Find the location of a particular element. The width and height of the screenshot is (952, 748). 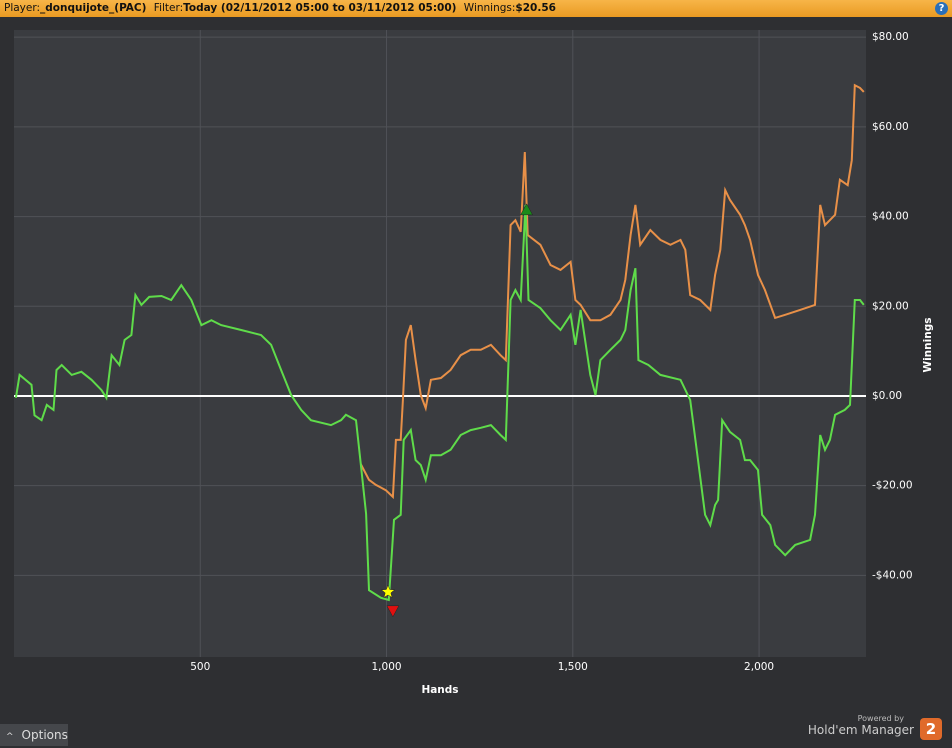

icon: ^ is located at coordinates (10, 737).